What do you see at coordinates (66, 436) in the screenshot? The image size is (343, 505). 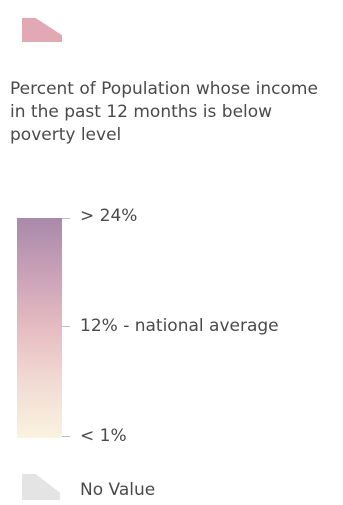 I see `tick-min` at bounding box center [66, 436].